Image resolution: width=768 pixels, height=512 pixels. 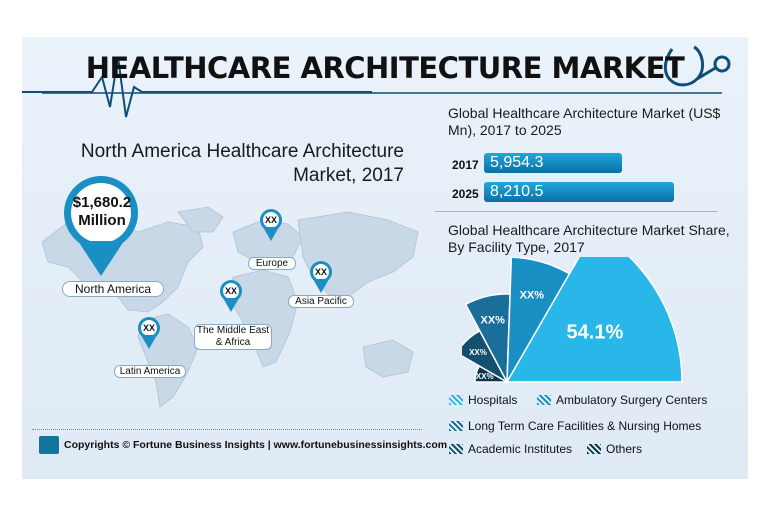 What do you see at coordinates (594, 320) in the screenshot?
I see `share-sector-hospitals` at bounding box center [594, 320].